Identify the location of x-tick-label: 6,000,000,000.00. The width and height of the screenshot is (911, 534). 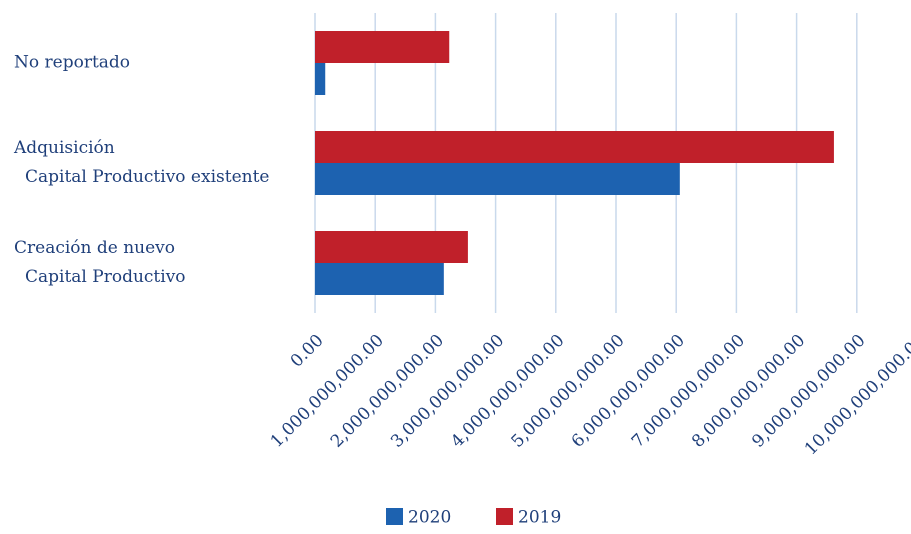
(628, 391).